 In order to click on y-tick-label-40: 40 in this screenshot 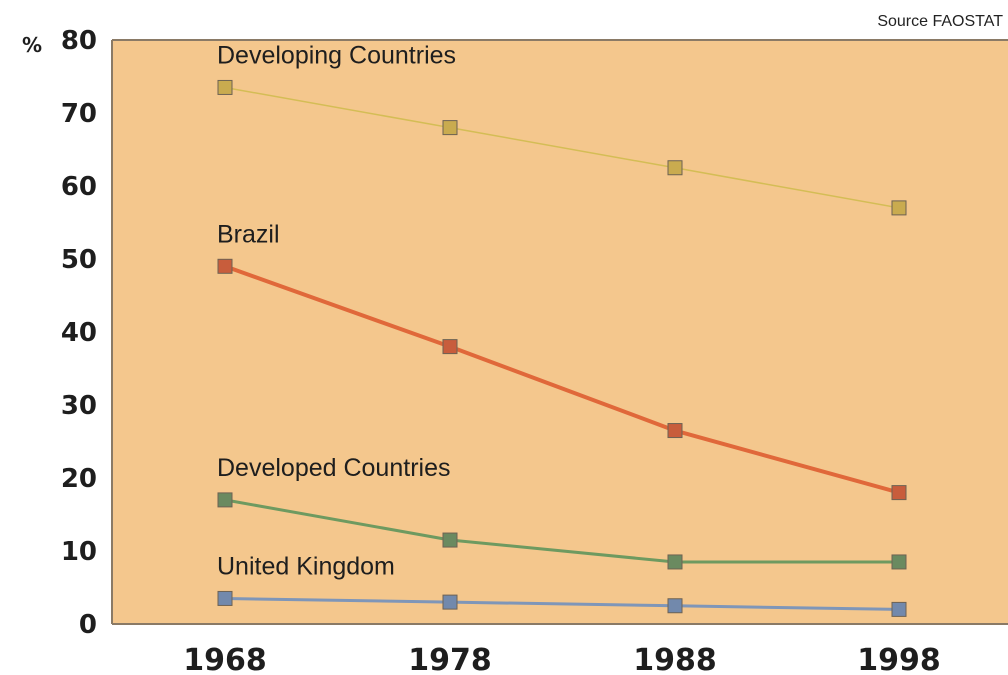, I will do `click(79, 333)`.